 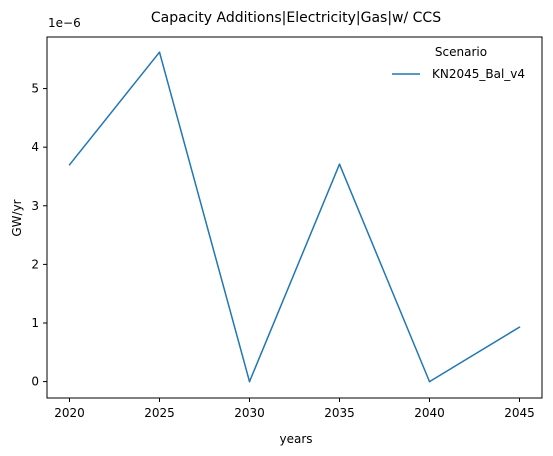 What do you see at coordinates (35, 382) in the screenshot?
I see `y-tick-label: 0` at bounding box center [35, 382].